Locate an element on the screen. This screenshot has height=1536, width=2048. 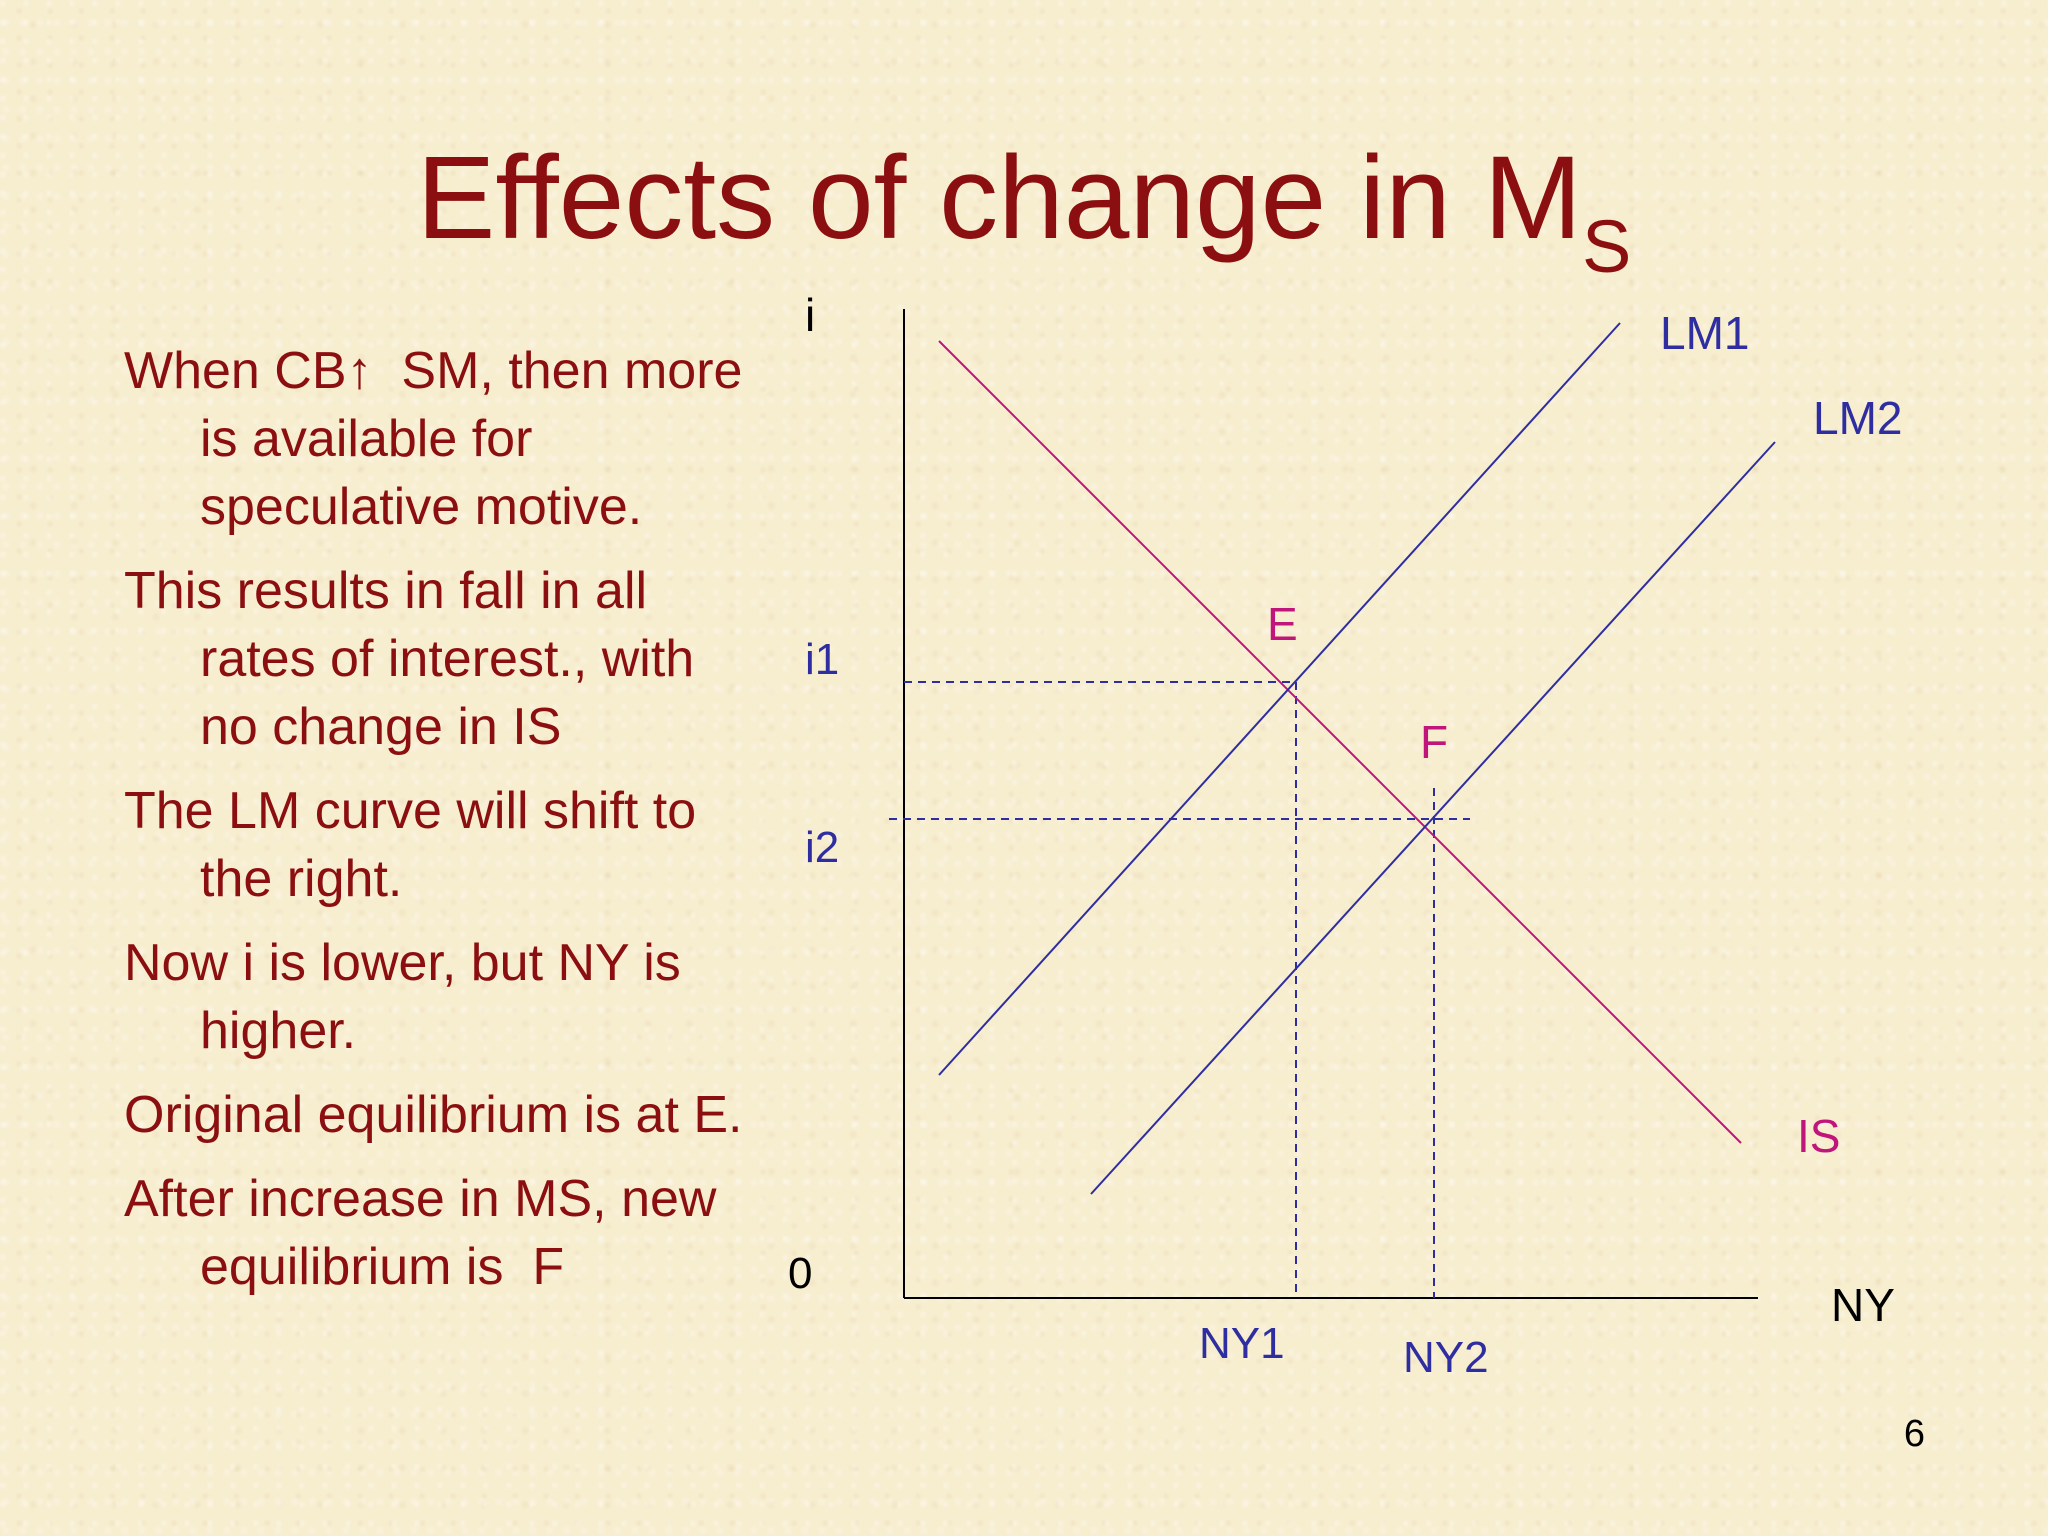
point-f-label: F is located at coordinates (1434, 742).